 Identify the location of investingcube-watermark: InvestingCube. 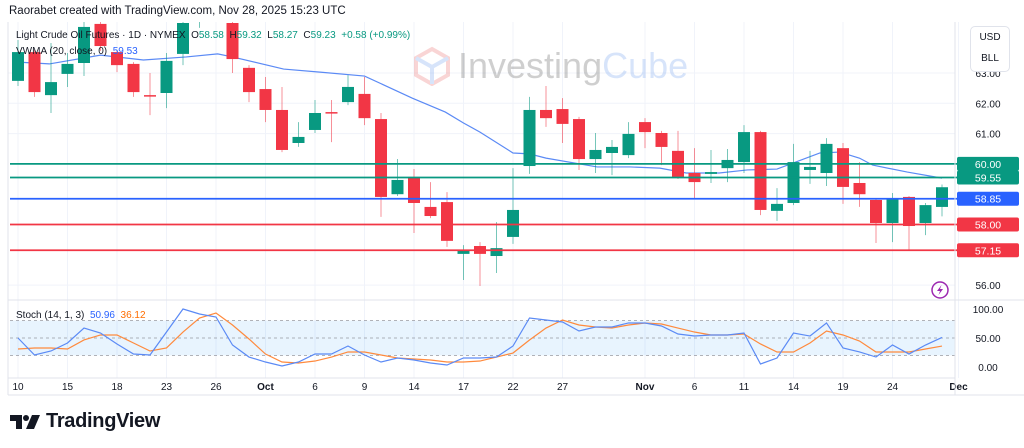
(550, 66).